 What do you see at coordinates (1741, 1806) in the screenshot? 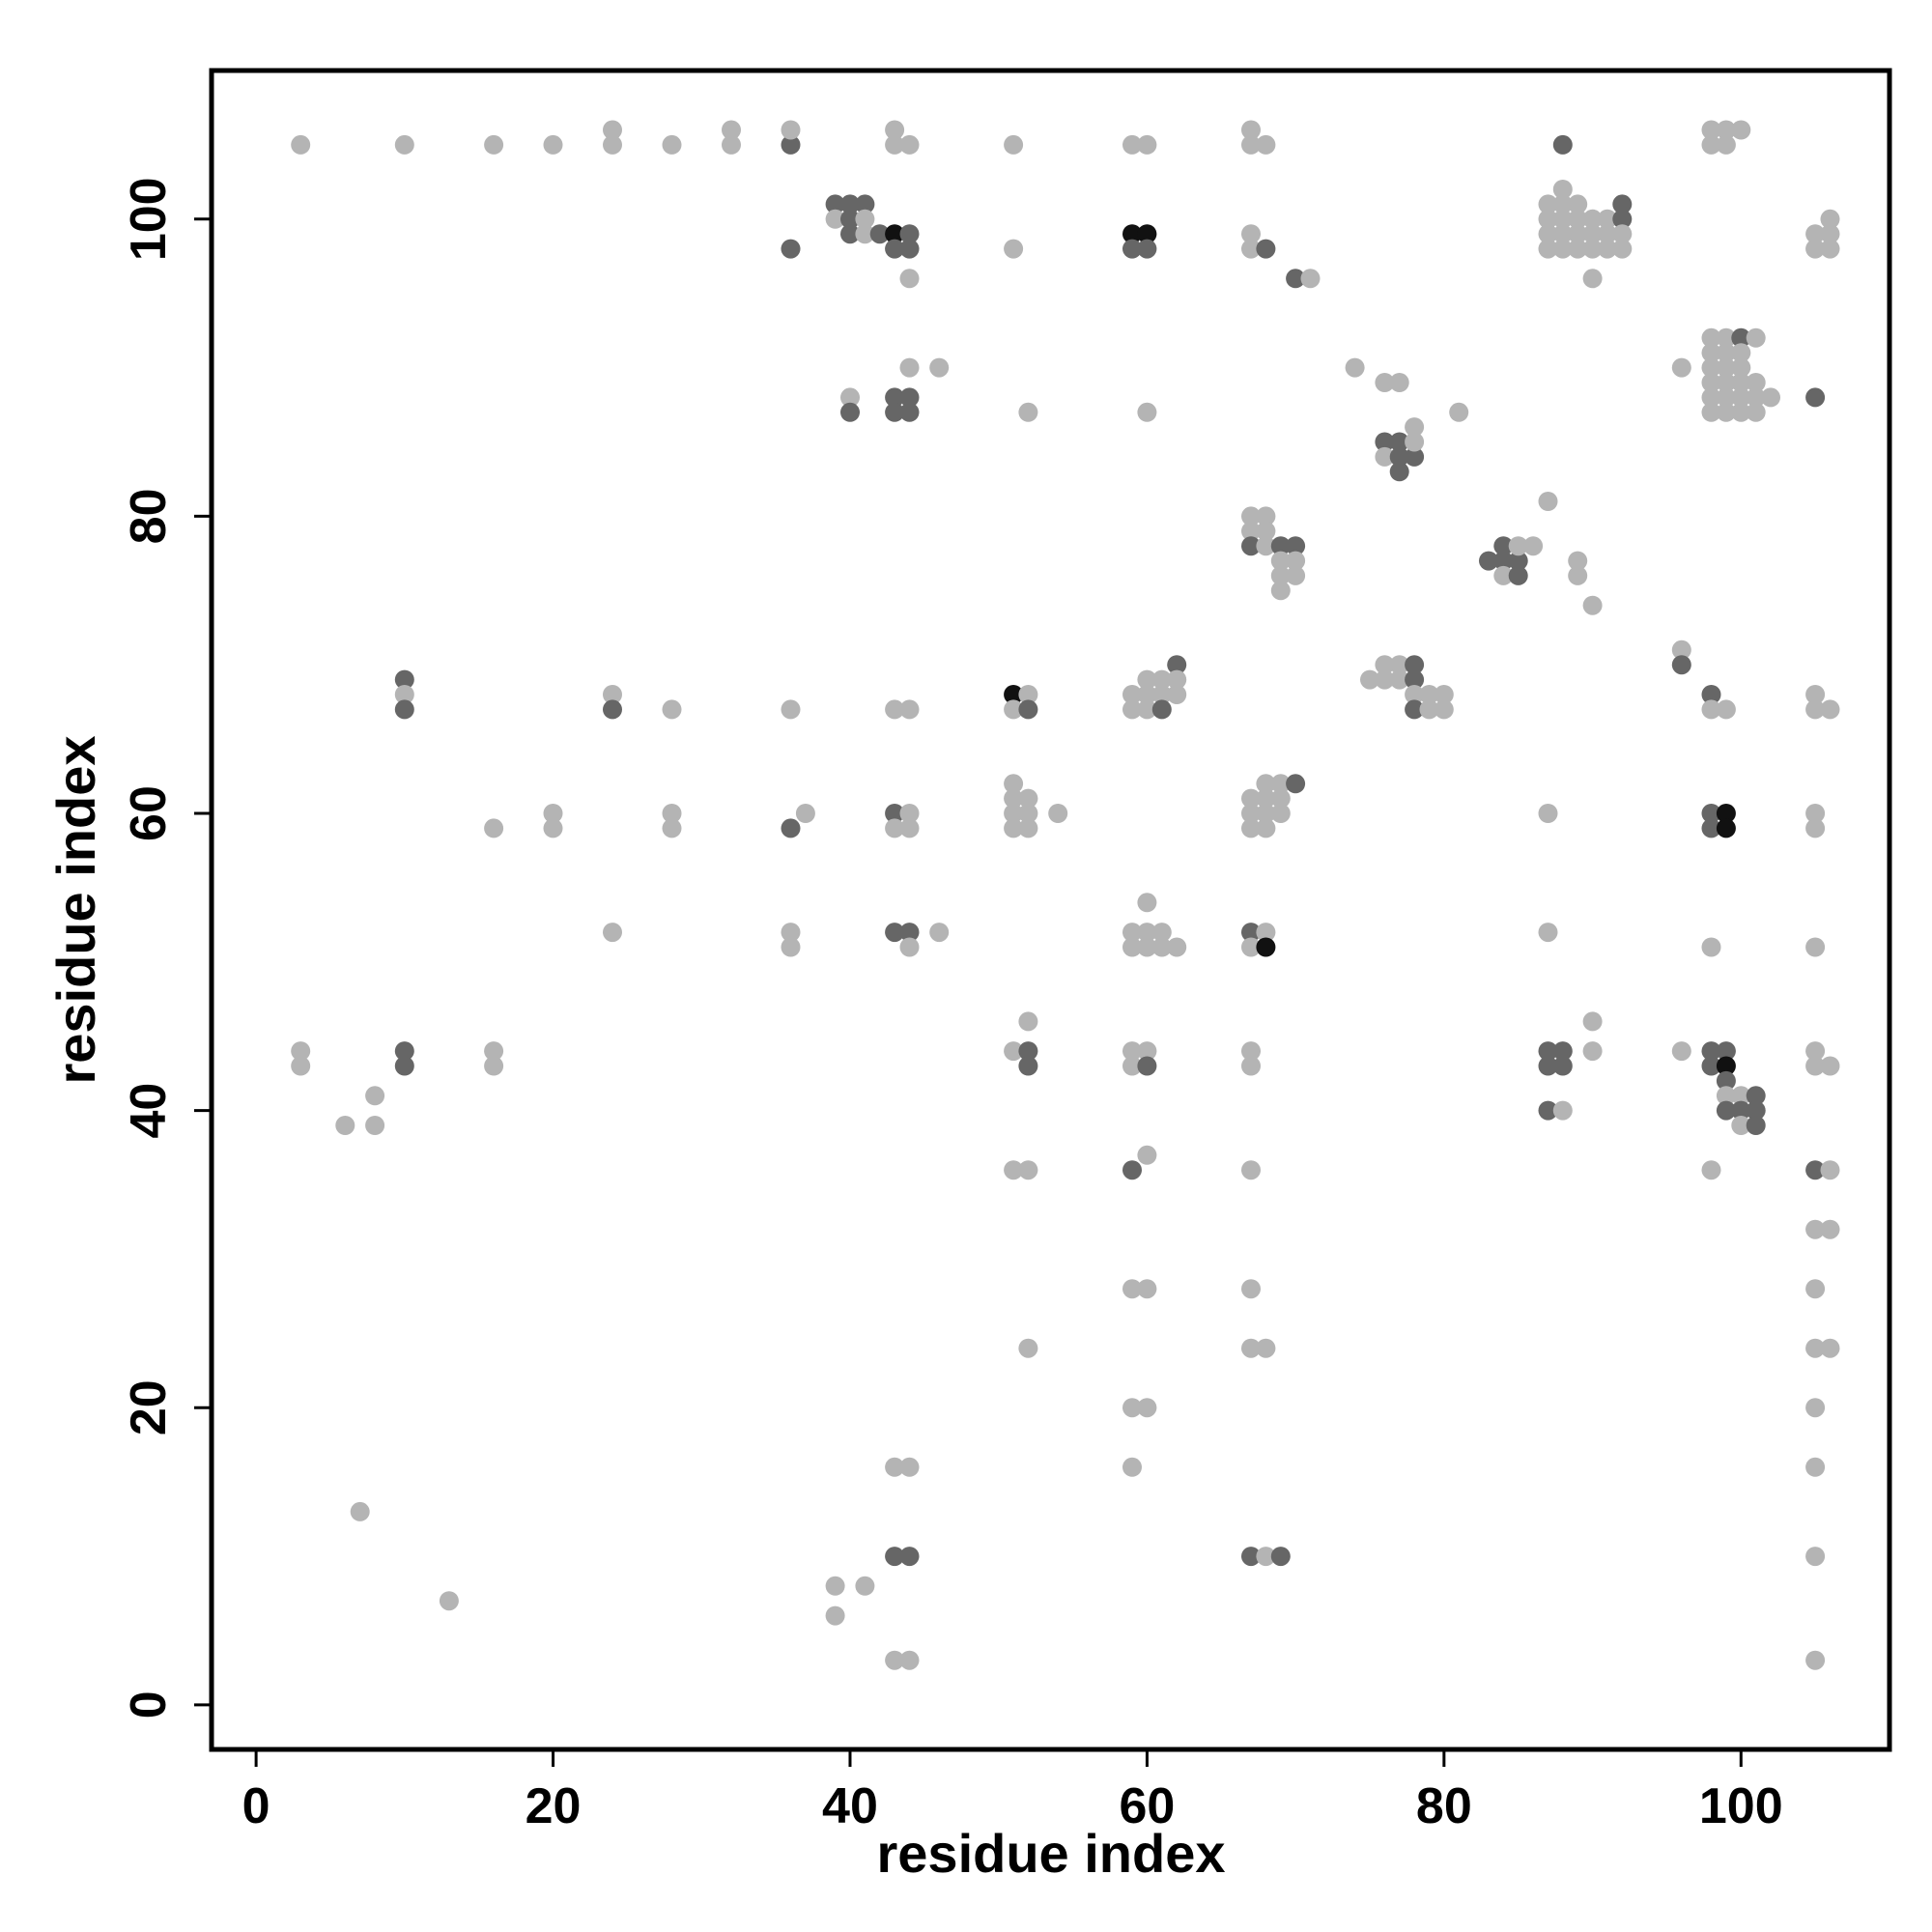
I see `x-tick-label-100: 100` at bounding box center [1741, 1806].